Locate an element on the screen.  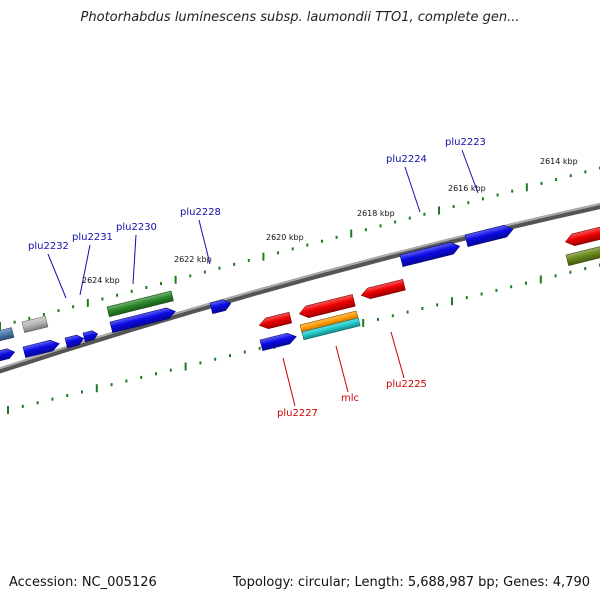
gene-label-plu2225: plu2225 is located at coordinates (406, 384).